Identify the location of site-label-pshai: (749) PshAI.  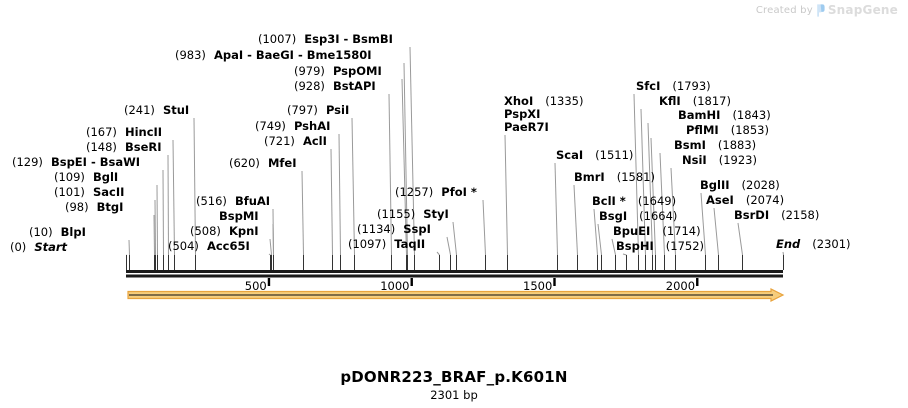
(292, 126).